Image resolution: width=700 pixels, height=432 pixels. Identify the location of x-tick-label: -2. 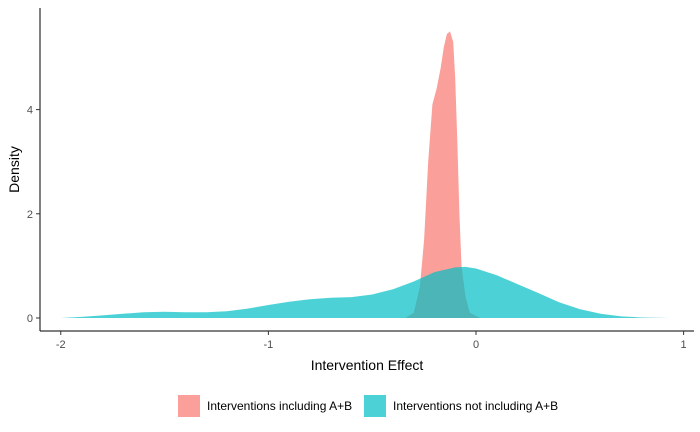
(61, 345).